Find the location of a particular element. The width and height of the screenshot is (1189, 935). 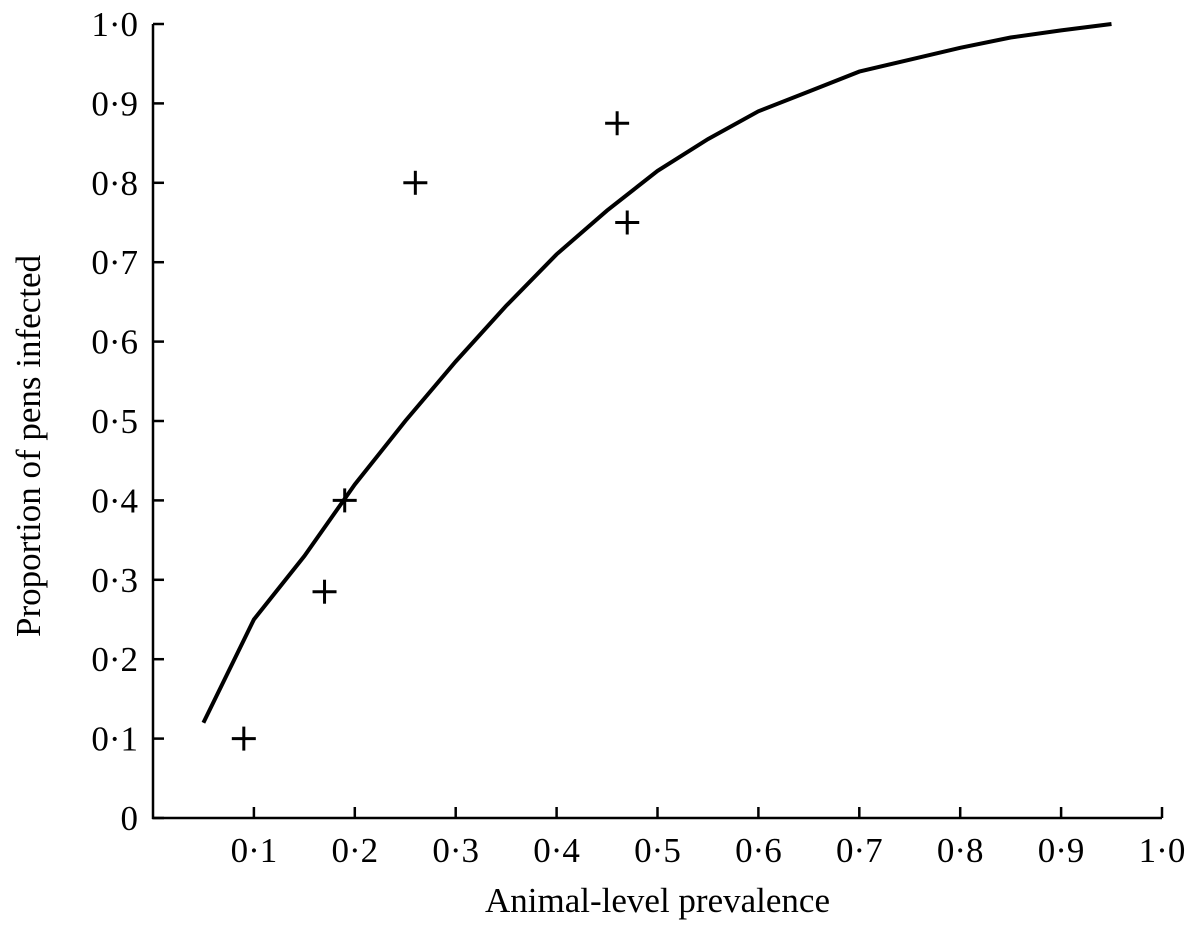

x-tick-label: 0·3 is located at coordinates (455, 850).